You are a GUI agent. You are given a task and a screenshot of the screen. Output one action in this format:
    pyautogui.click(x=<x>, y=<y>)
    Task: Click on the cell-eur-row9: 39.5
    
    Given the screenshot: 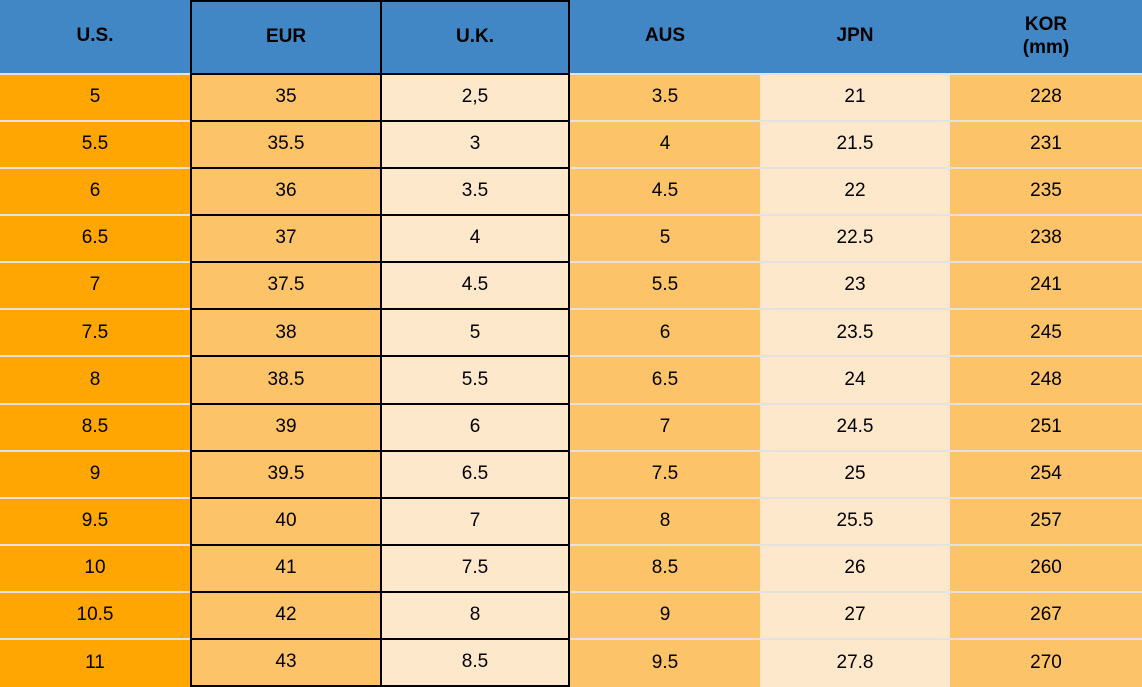 What is the action you would take?
    pyautogui.click(x=285, y=475)
    